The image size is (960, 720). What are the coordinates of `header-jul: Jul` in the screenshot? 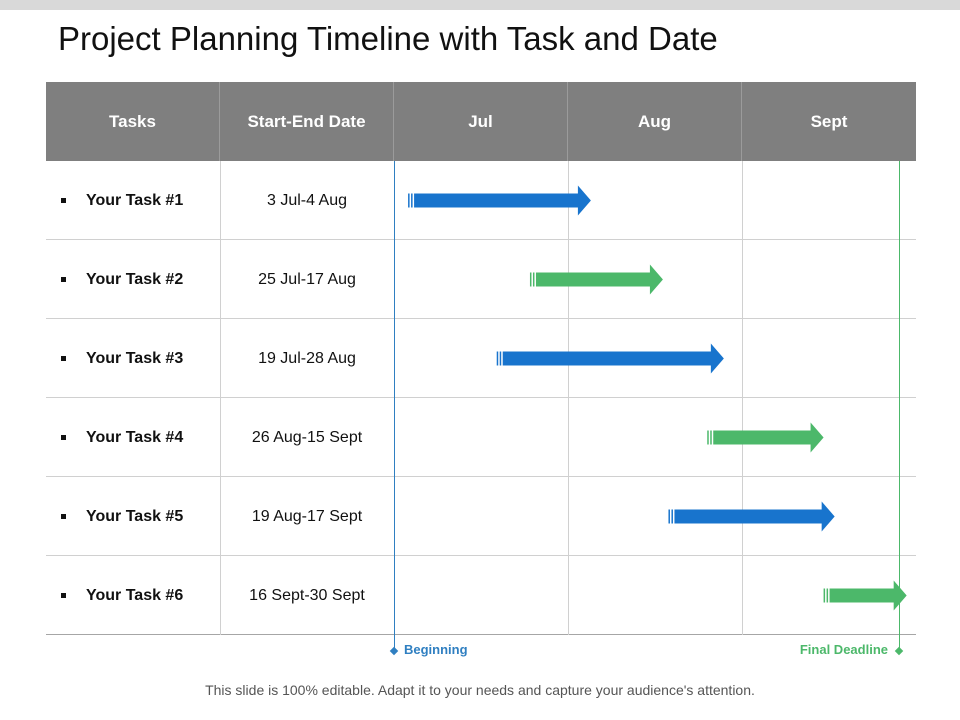 It's located at (481, 121).